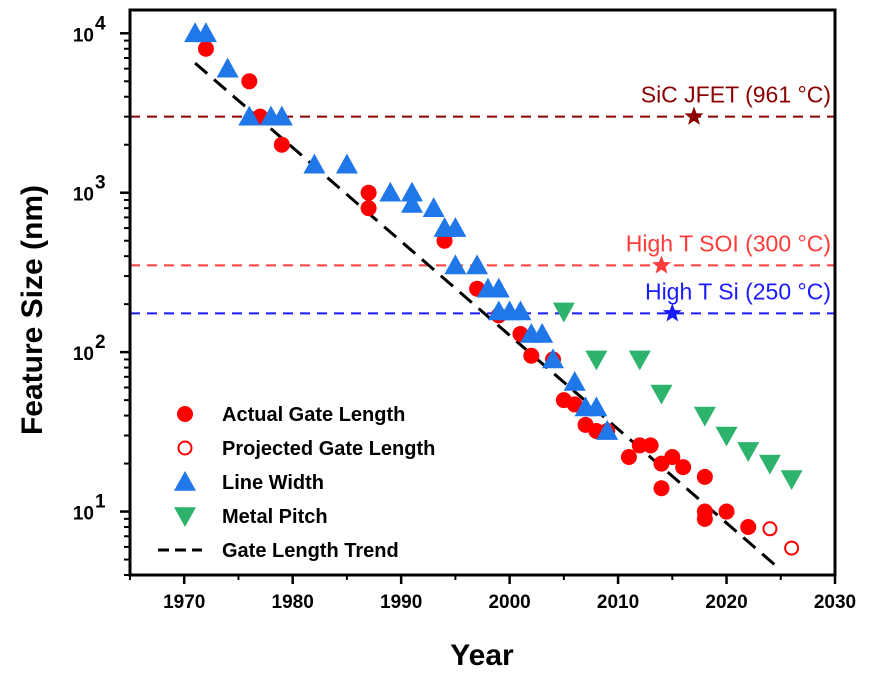  I want to click on reference-line-label: High T SOI (300 °C), so click(728, 243).